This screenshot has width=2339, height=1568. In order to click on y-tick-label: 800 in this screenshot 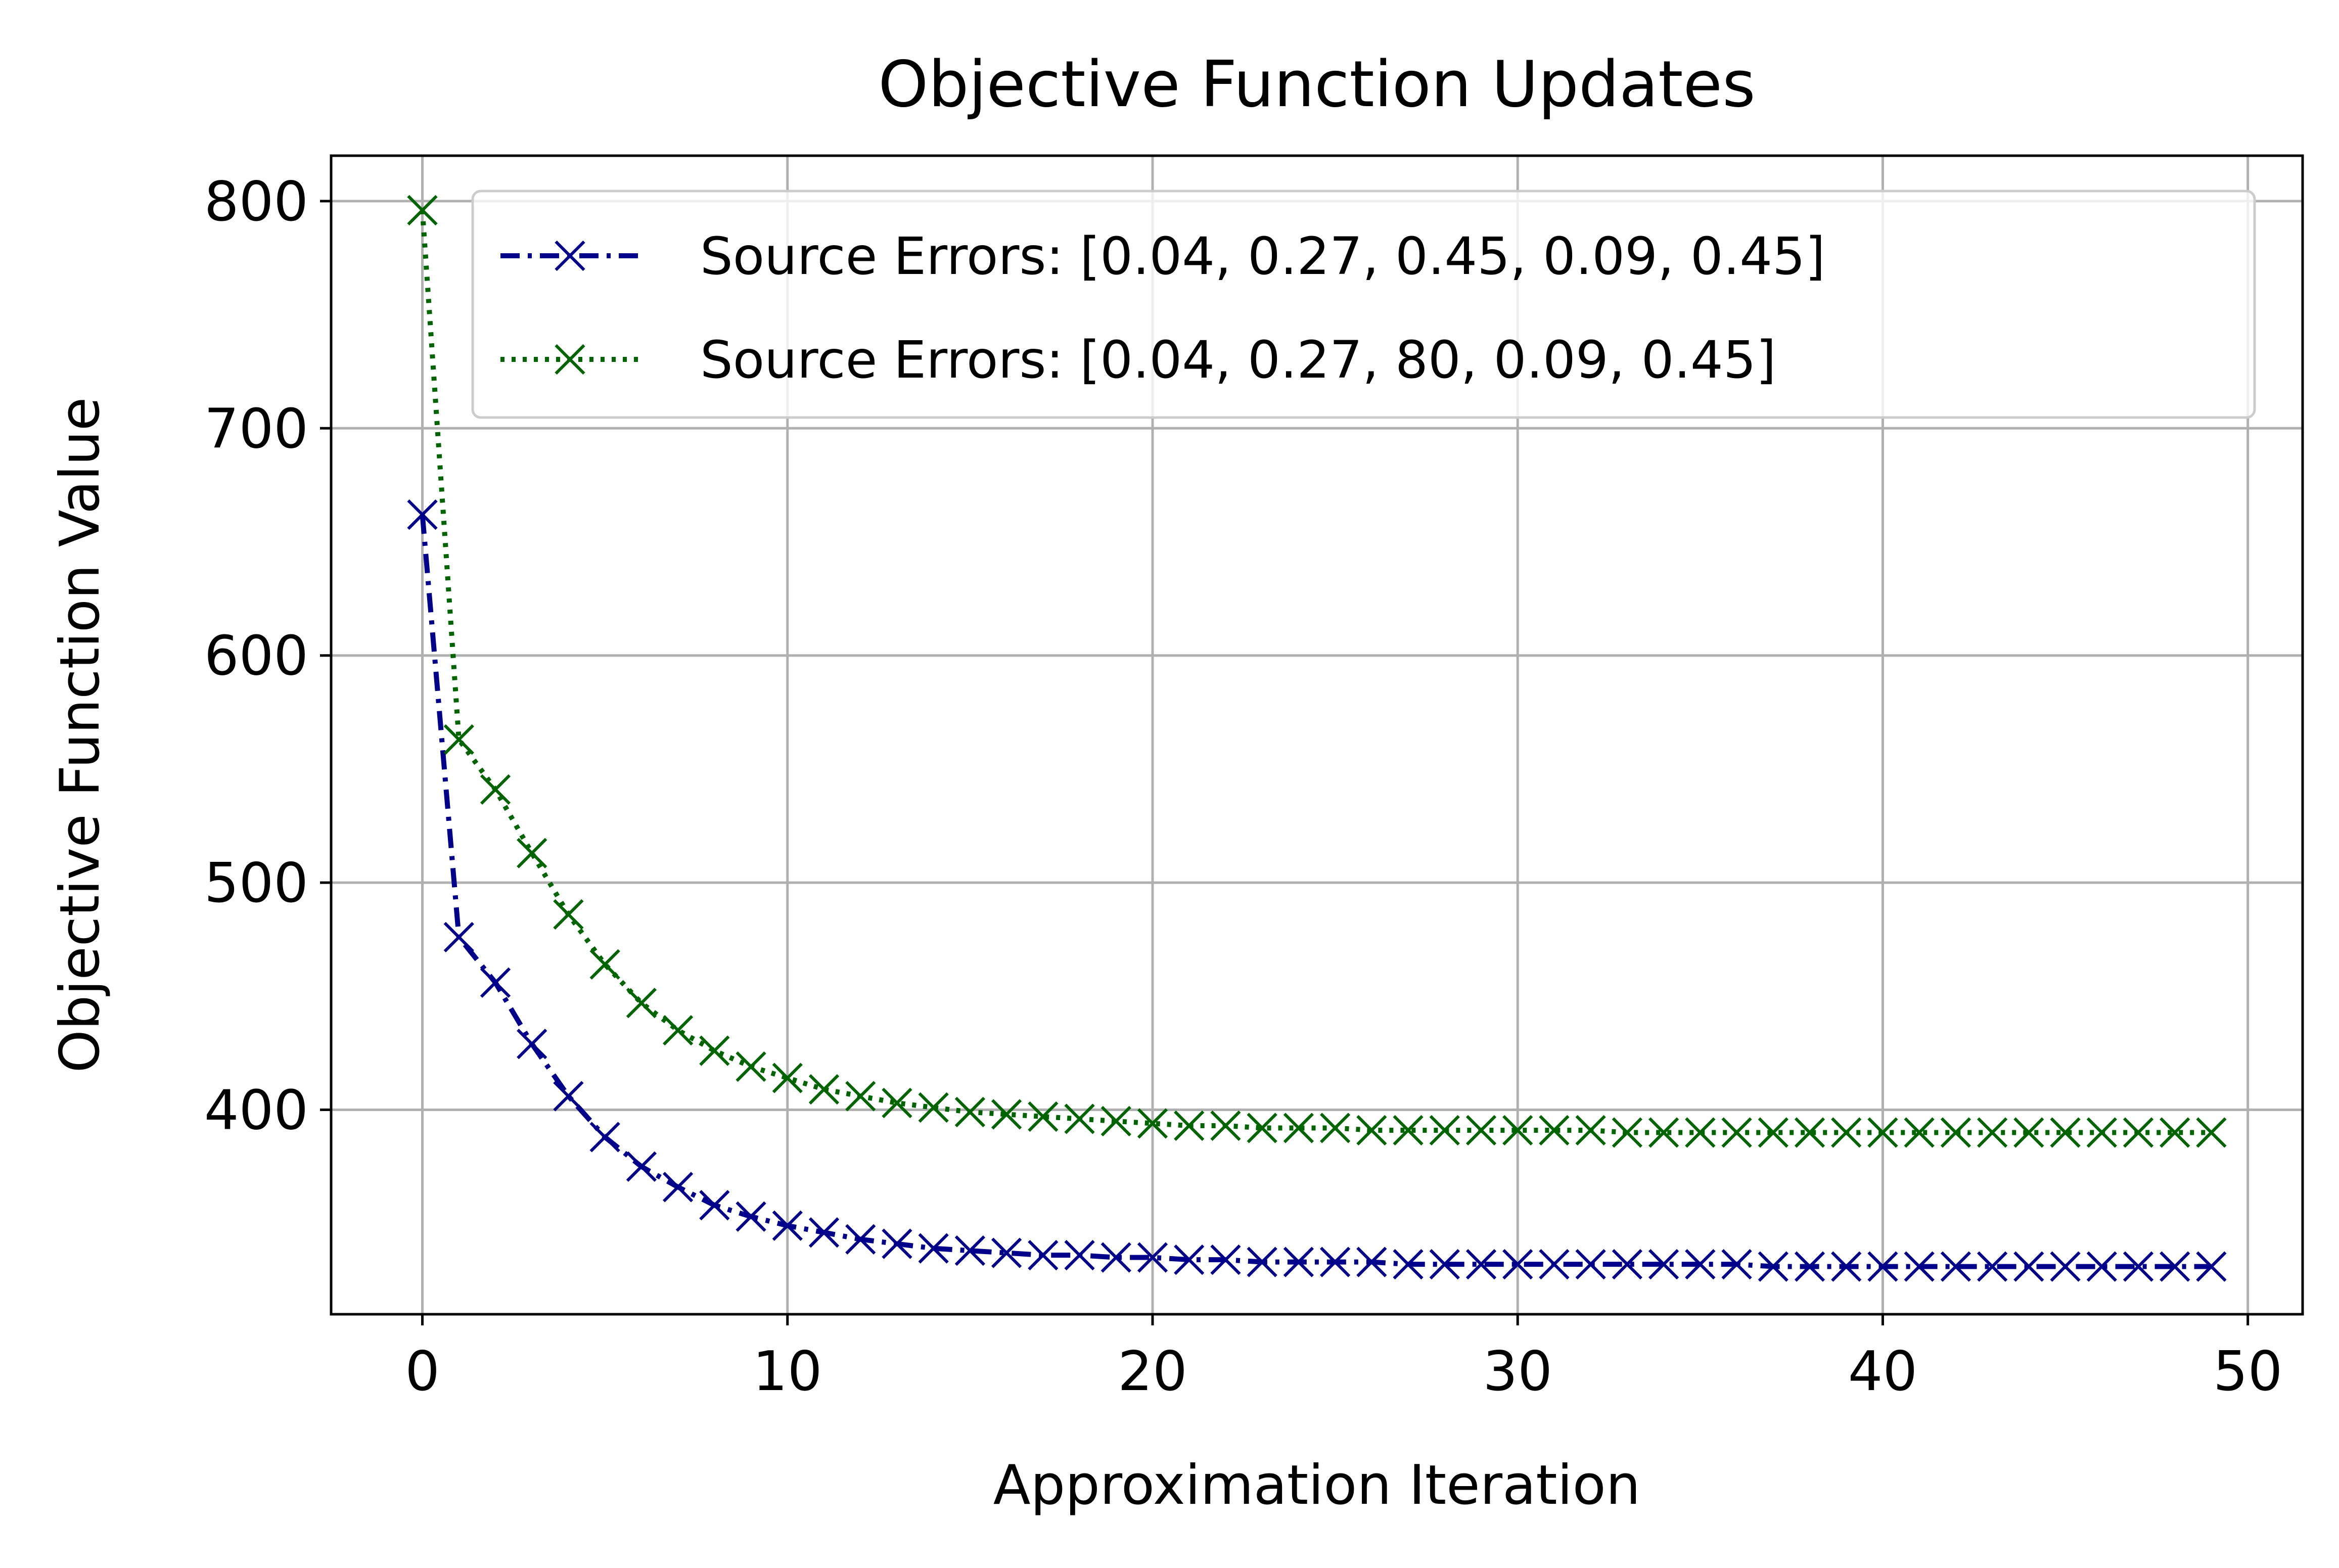, I will do `click(256, 202)`.